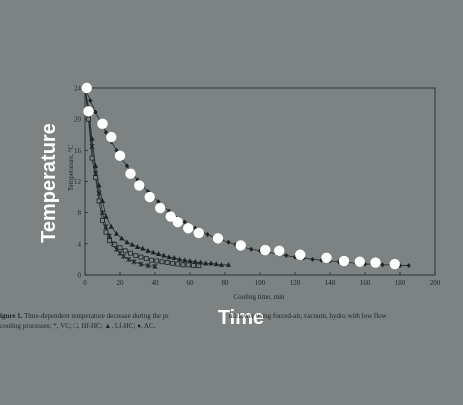  What do you see at coordinates (71, 168) in the screenshot?
I see `y-axis-title: Temperature, °C` at bounding box center [71, 168].